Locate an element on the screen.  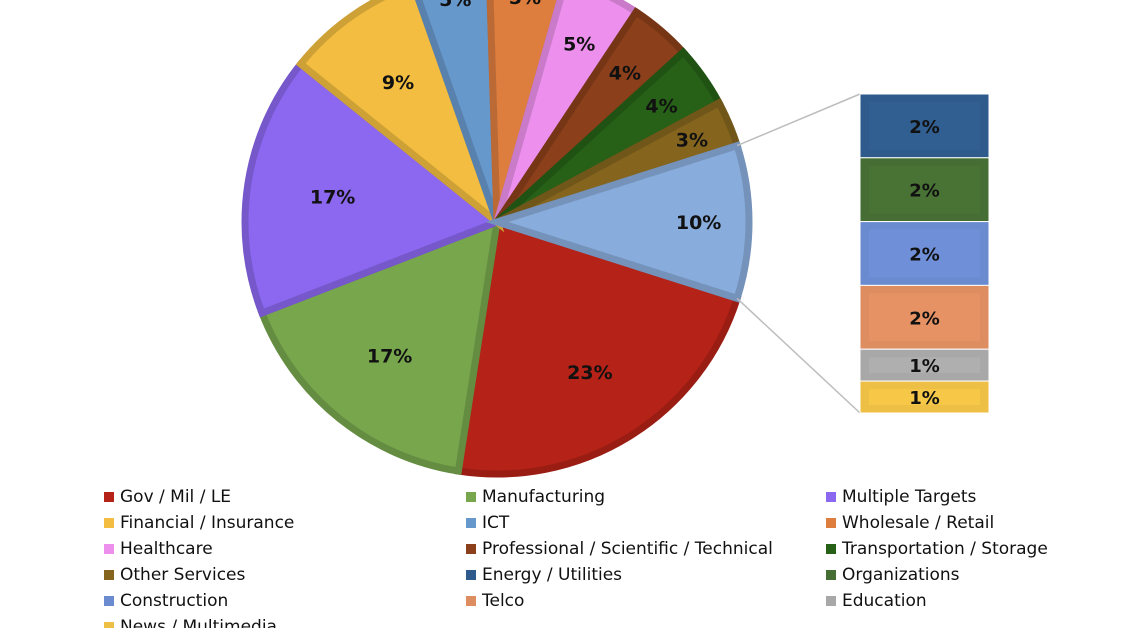
legend-item-telco: Telco is located at coordinates (495, 601).